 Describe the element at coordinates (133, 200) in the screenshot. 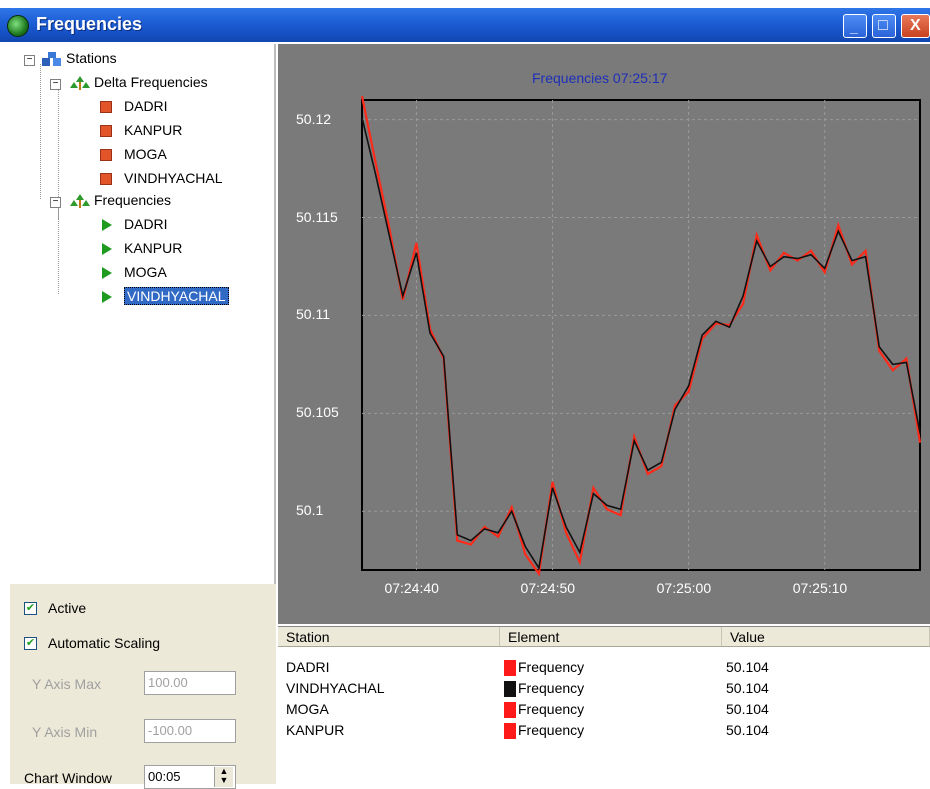

I see `tree-group-label: Frequencies` at that location.